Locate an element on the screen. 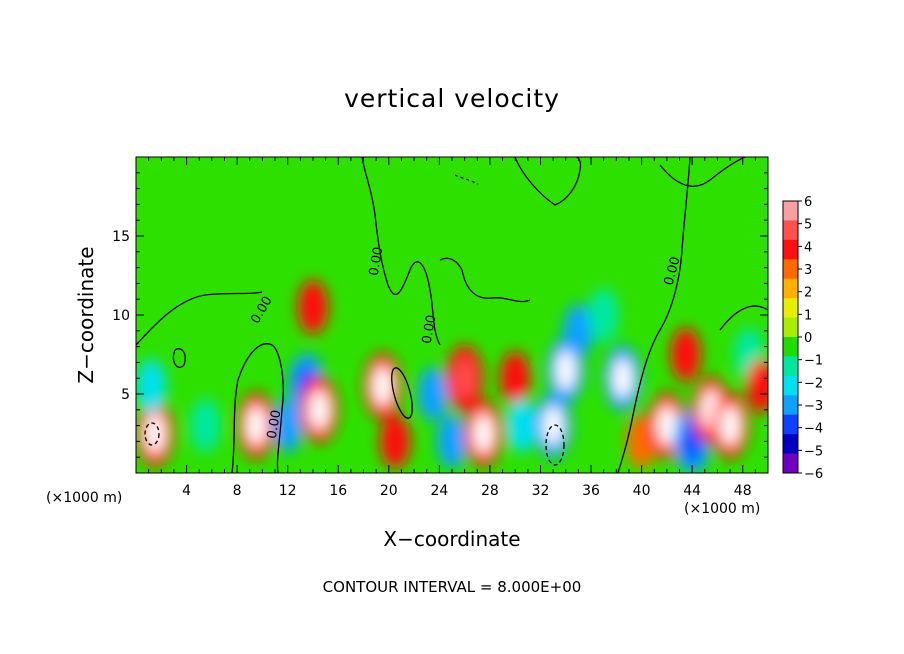 The height and width of the screenshot is (654, 904). chart-title: vertical velocity is located at coordinates (452, 98).